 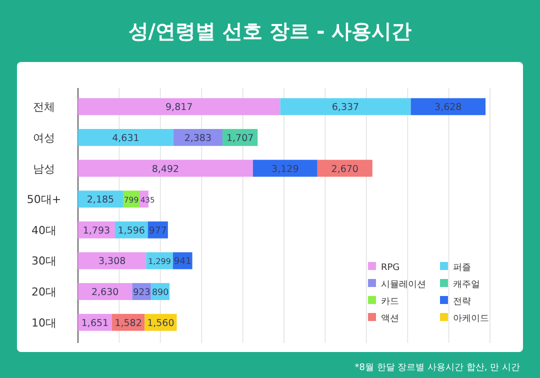 I want to click on data-label: 2,185, so click(x=100, y=200).